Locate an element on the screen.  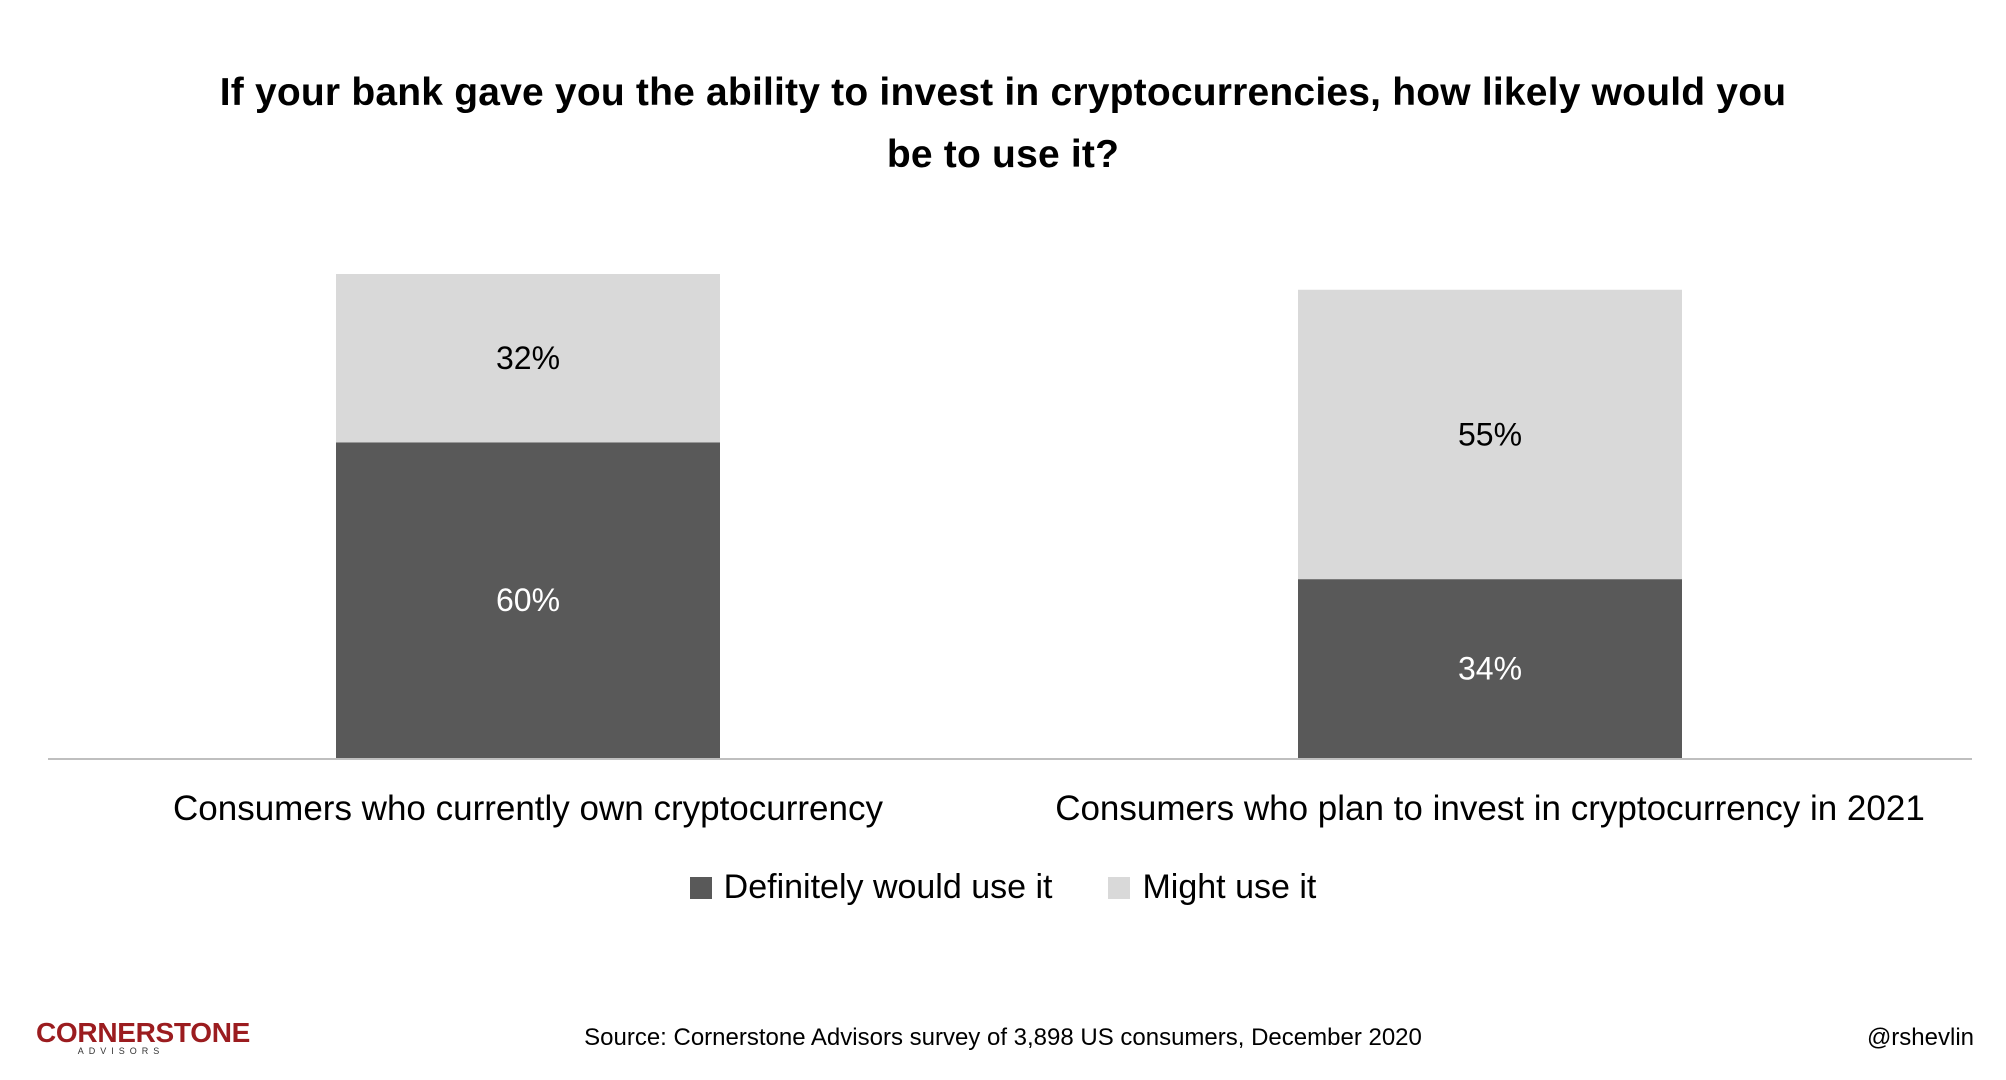
logo-subtitle: ADVISORS is located at coordinates (121, 1051).